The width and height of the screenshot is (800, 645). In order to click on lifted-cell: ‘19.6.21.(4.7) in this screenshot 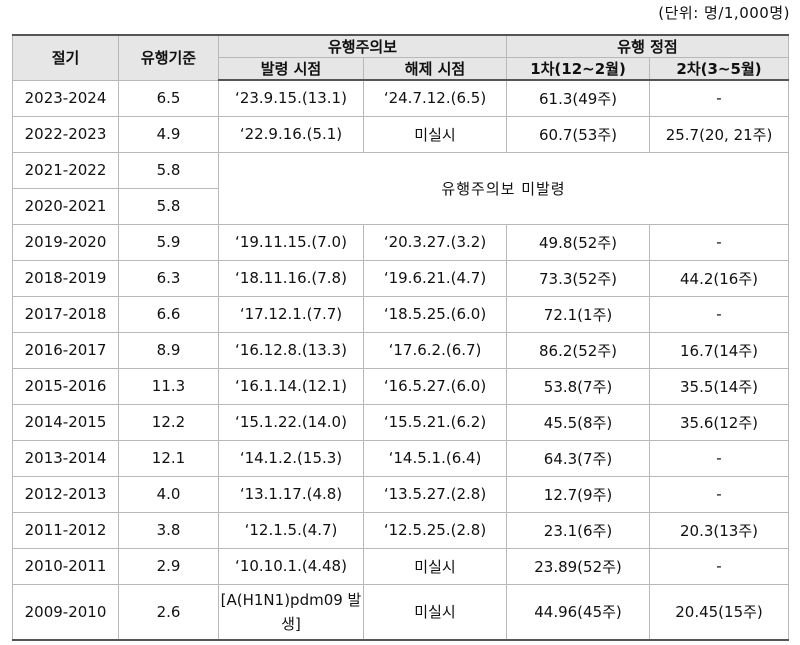, I will do `click(435, 278)`.